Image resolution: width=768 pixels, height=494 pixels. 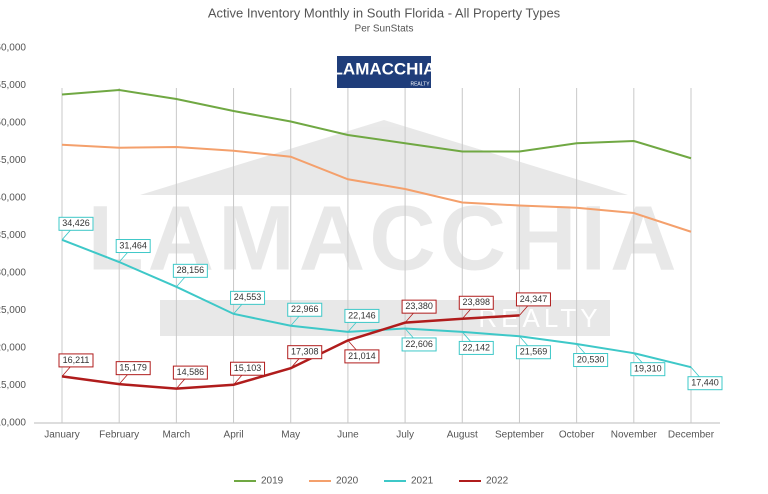 What do you see at coordinates (348, 435) in the screenshot?
I see `x-tick-label: June` at bounding box center [348, 435].